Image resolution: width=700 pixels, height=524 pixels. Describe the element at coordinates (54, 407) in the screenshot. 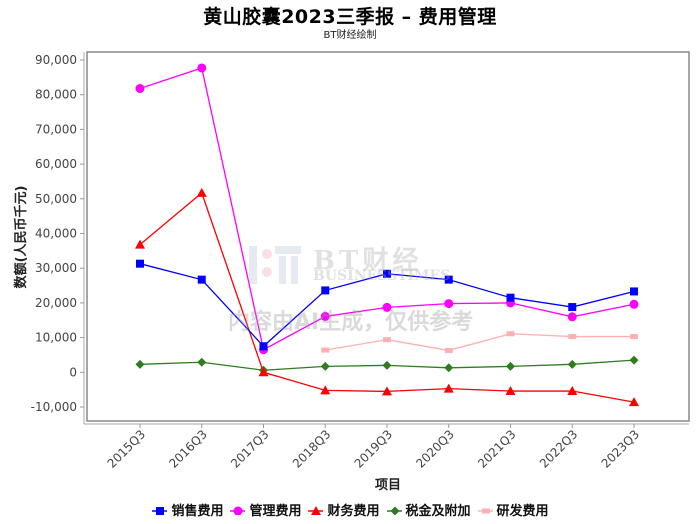

I see `y-tick-label: -10,000` at that location.